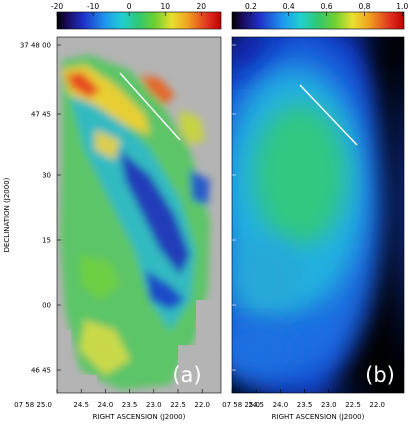 This screenshot has height=424, width=409. Describe the element at coordinates (154, 405) in the screenshot. I see `panel-a-x-tick-label: 23.0` at that location.